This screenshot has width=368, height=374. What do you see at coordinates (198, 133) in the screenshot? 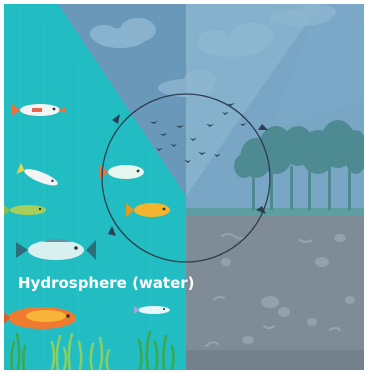
I see `bird-flock` at bounding box center [198, 133].